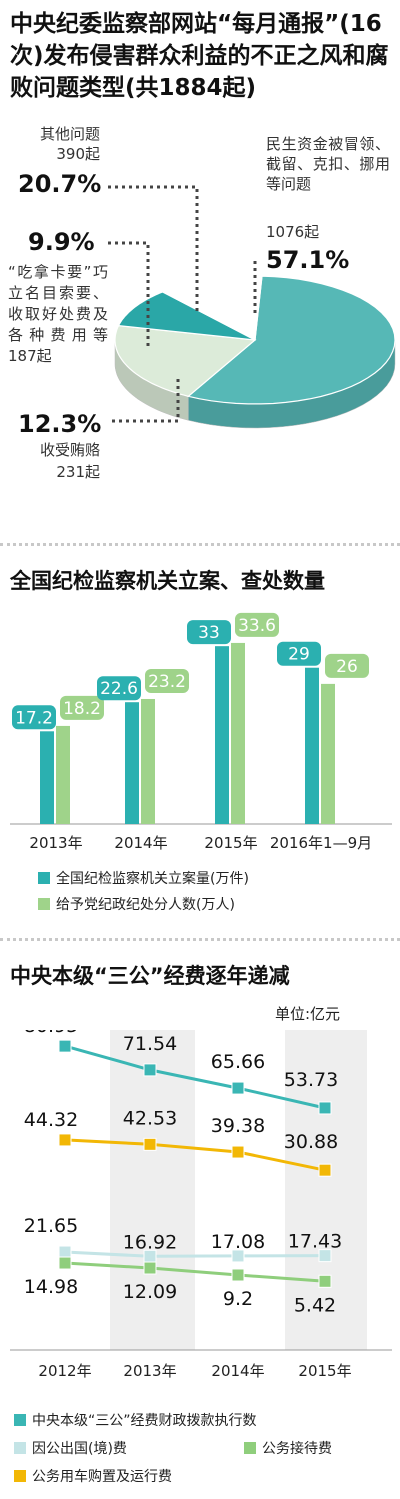 The height and width of the screenshot is (1499, 400). I want to click on line-value-label: 5.42, so click(315, 1305).